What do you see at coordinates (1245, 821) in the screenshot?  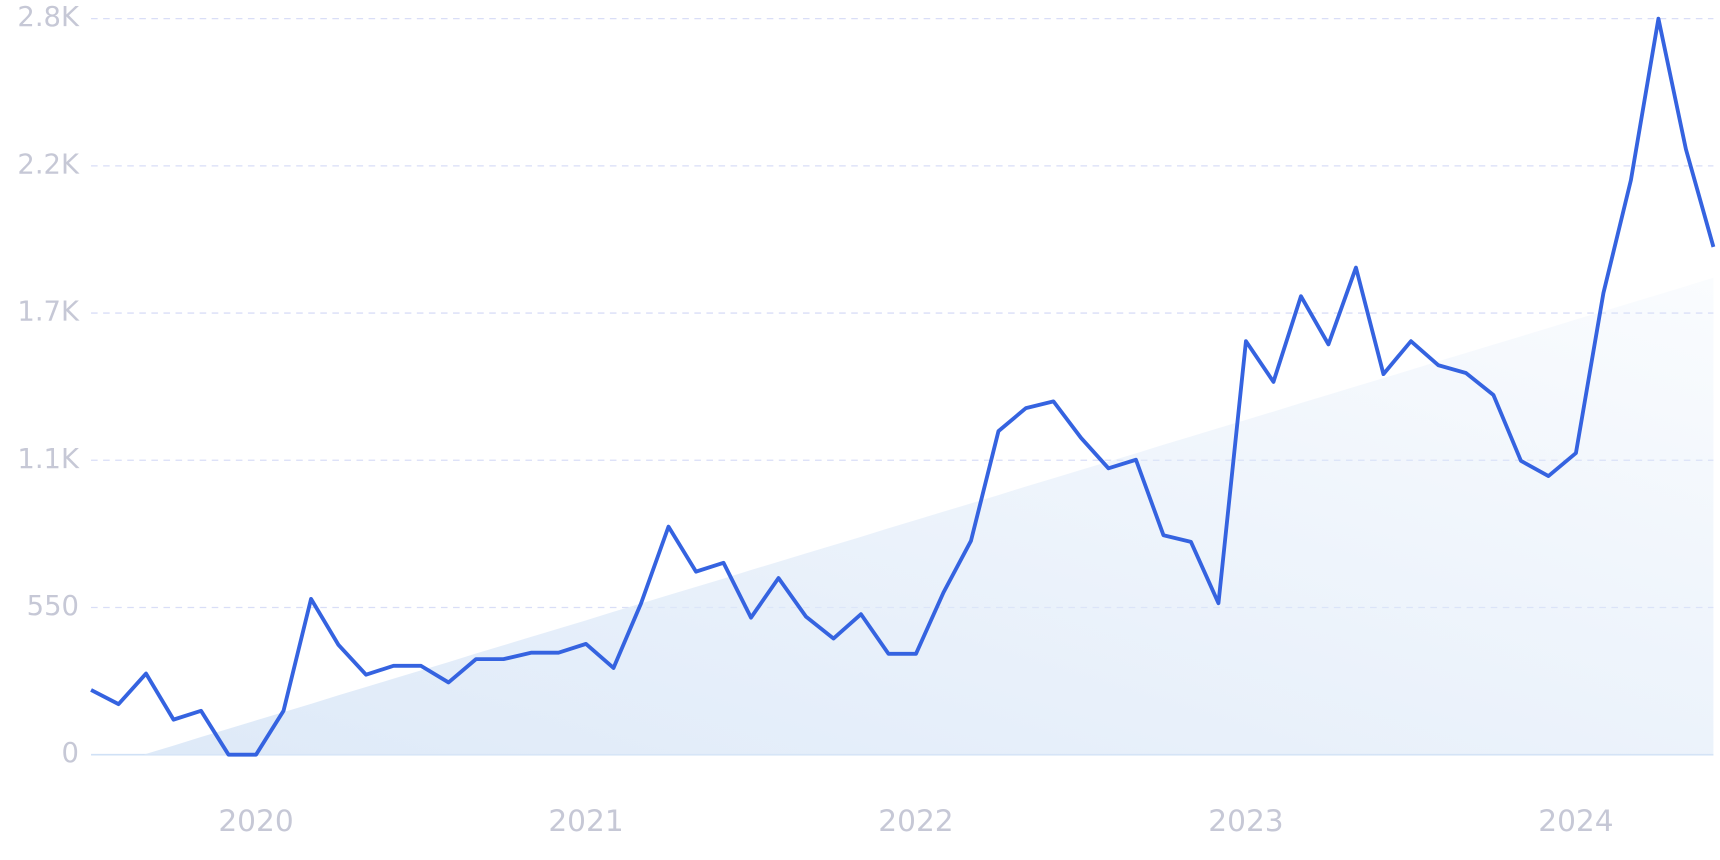 I see `x-tick-label: 2023` at bounding box center [1245, 821].